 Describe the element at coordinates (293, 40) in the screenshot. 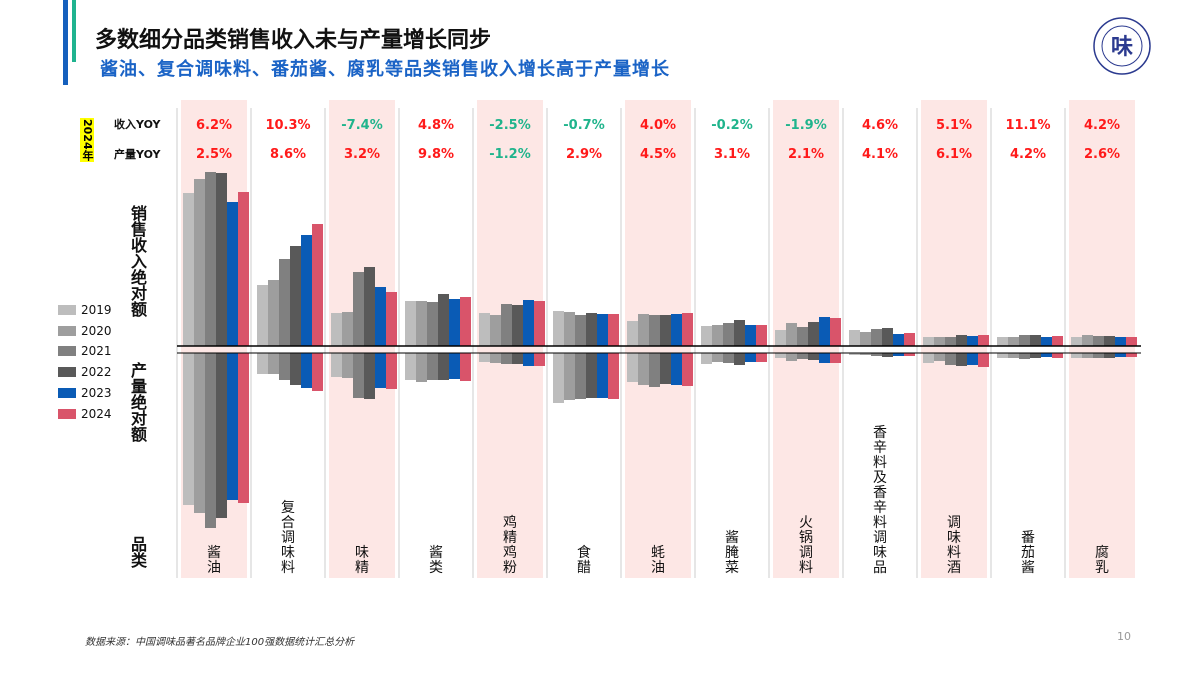

I see `page-title: 多数细分品类销售收入未与产量增长同步` at that location.